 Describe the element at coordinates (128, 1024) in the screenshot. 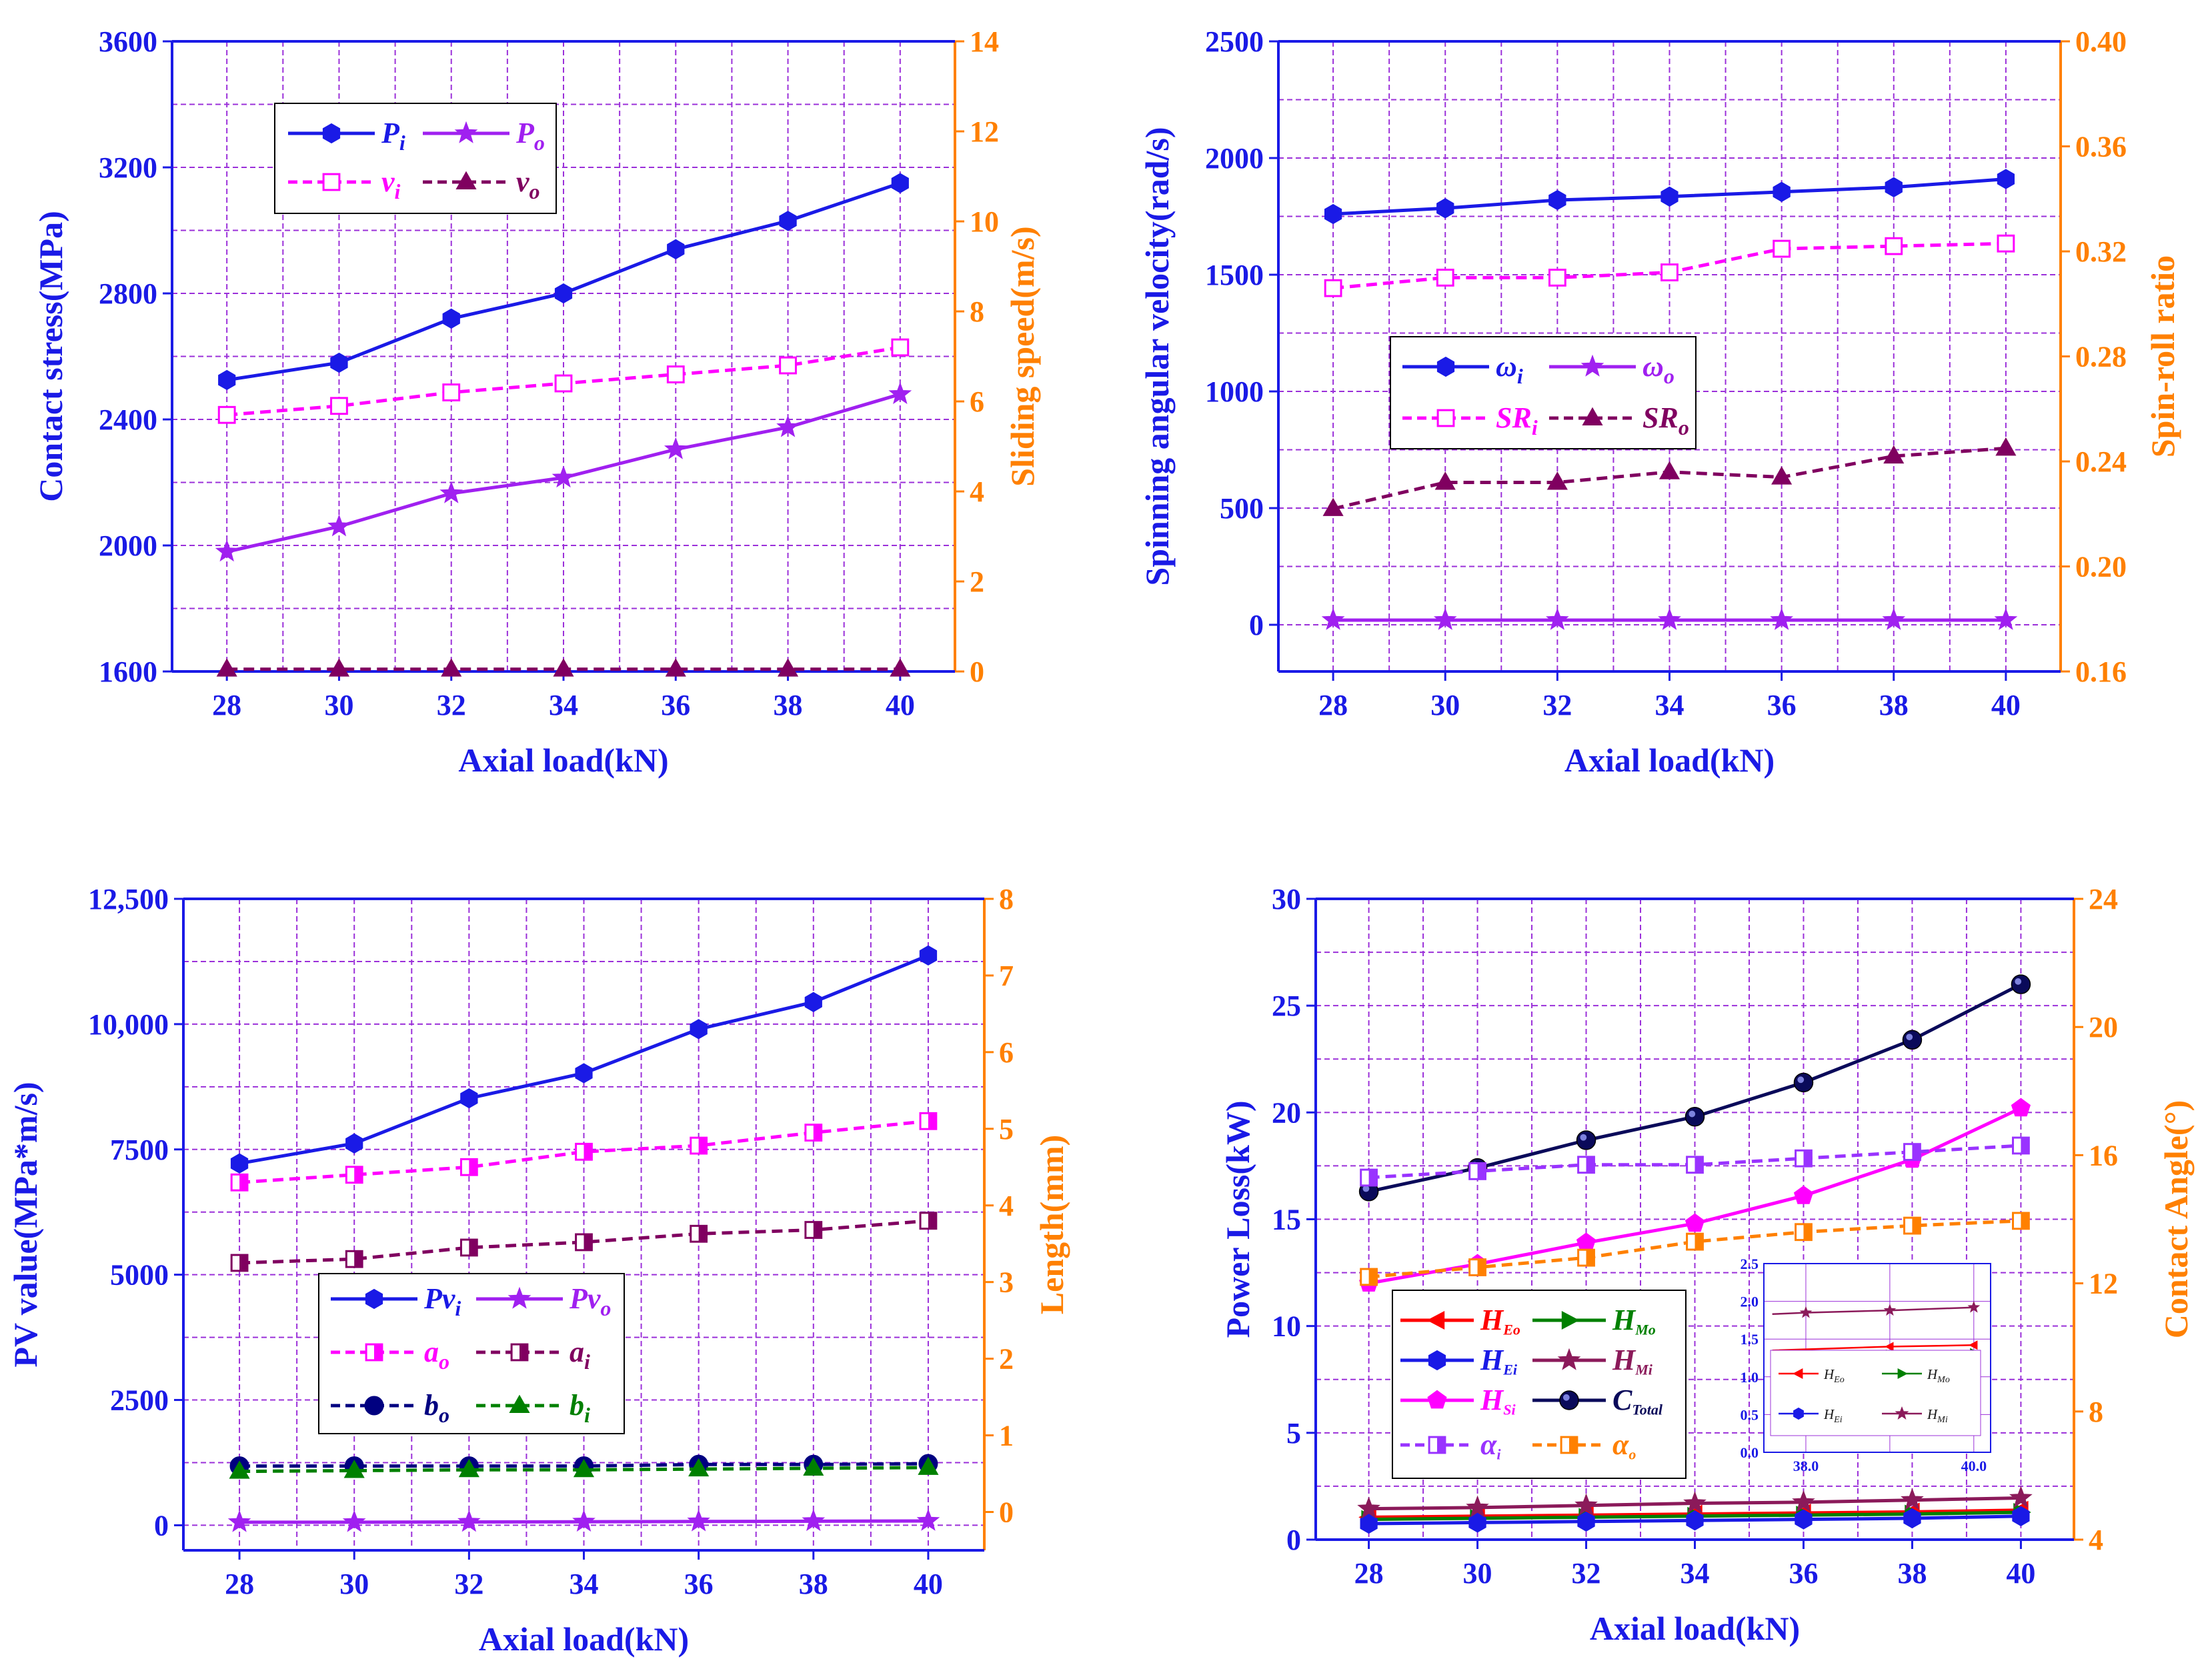

I see `y-tick-label: 10,000` at that location.